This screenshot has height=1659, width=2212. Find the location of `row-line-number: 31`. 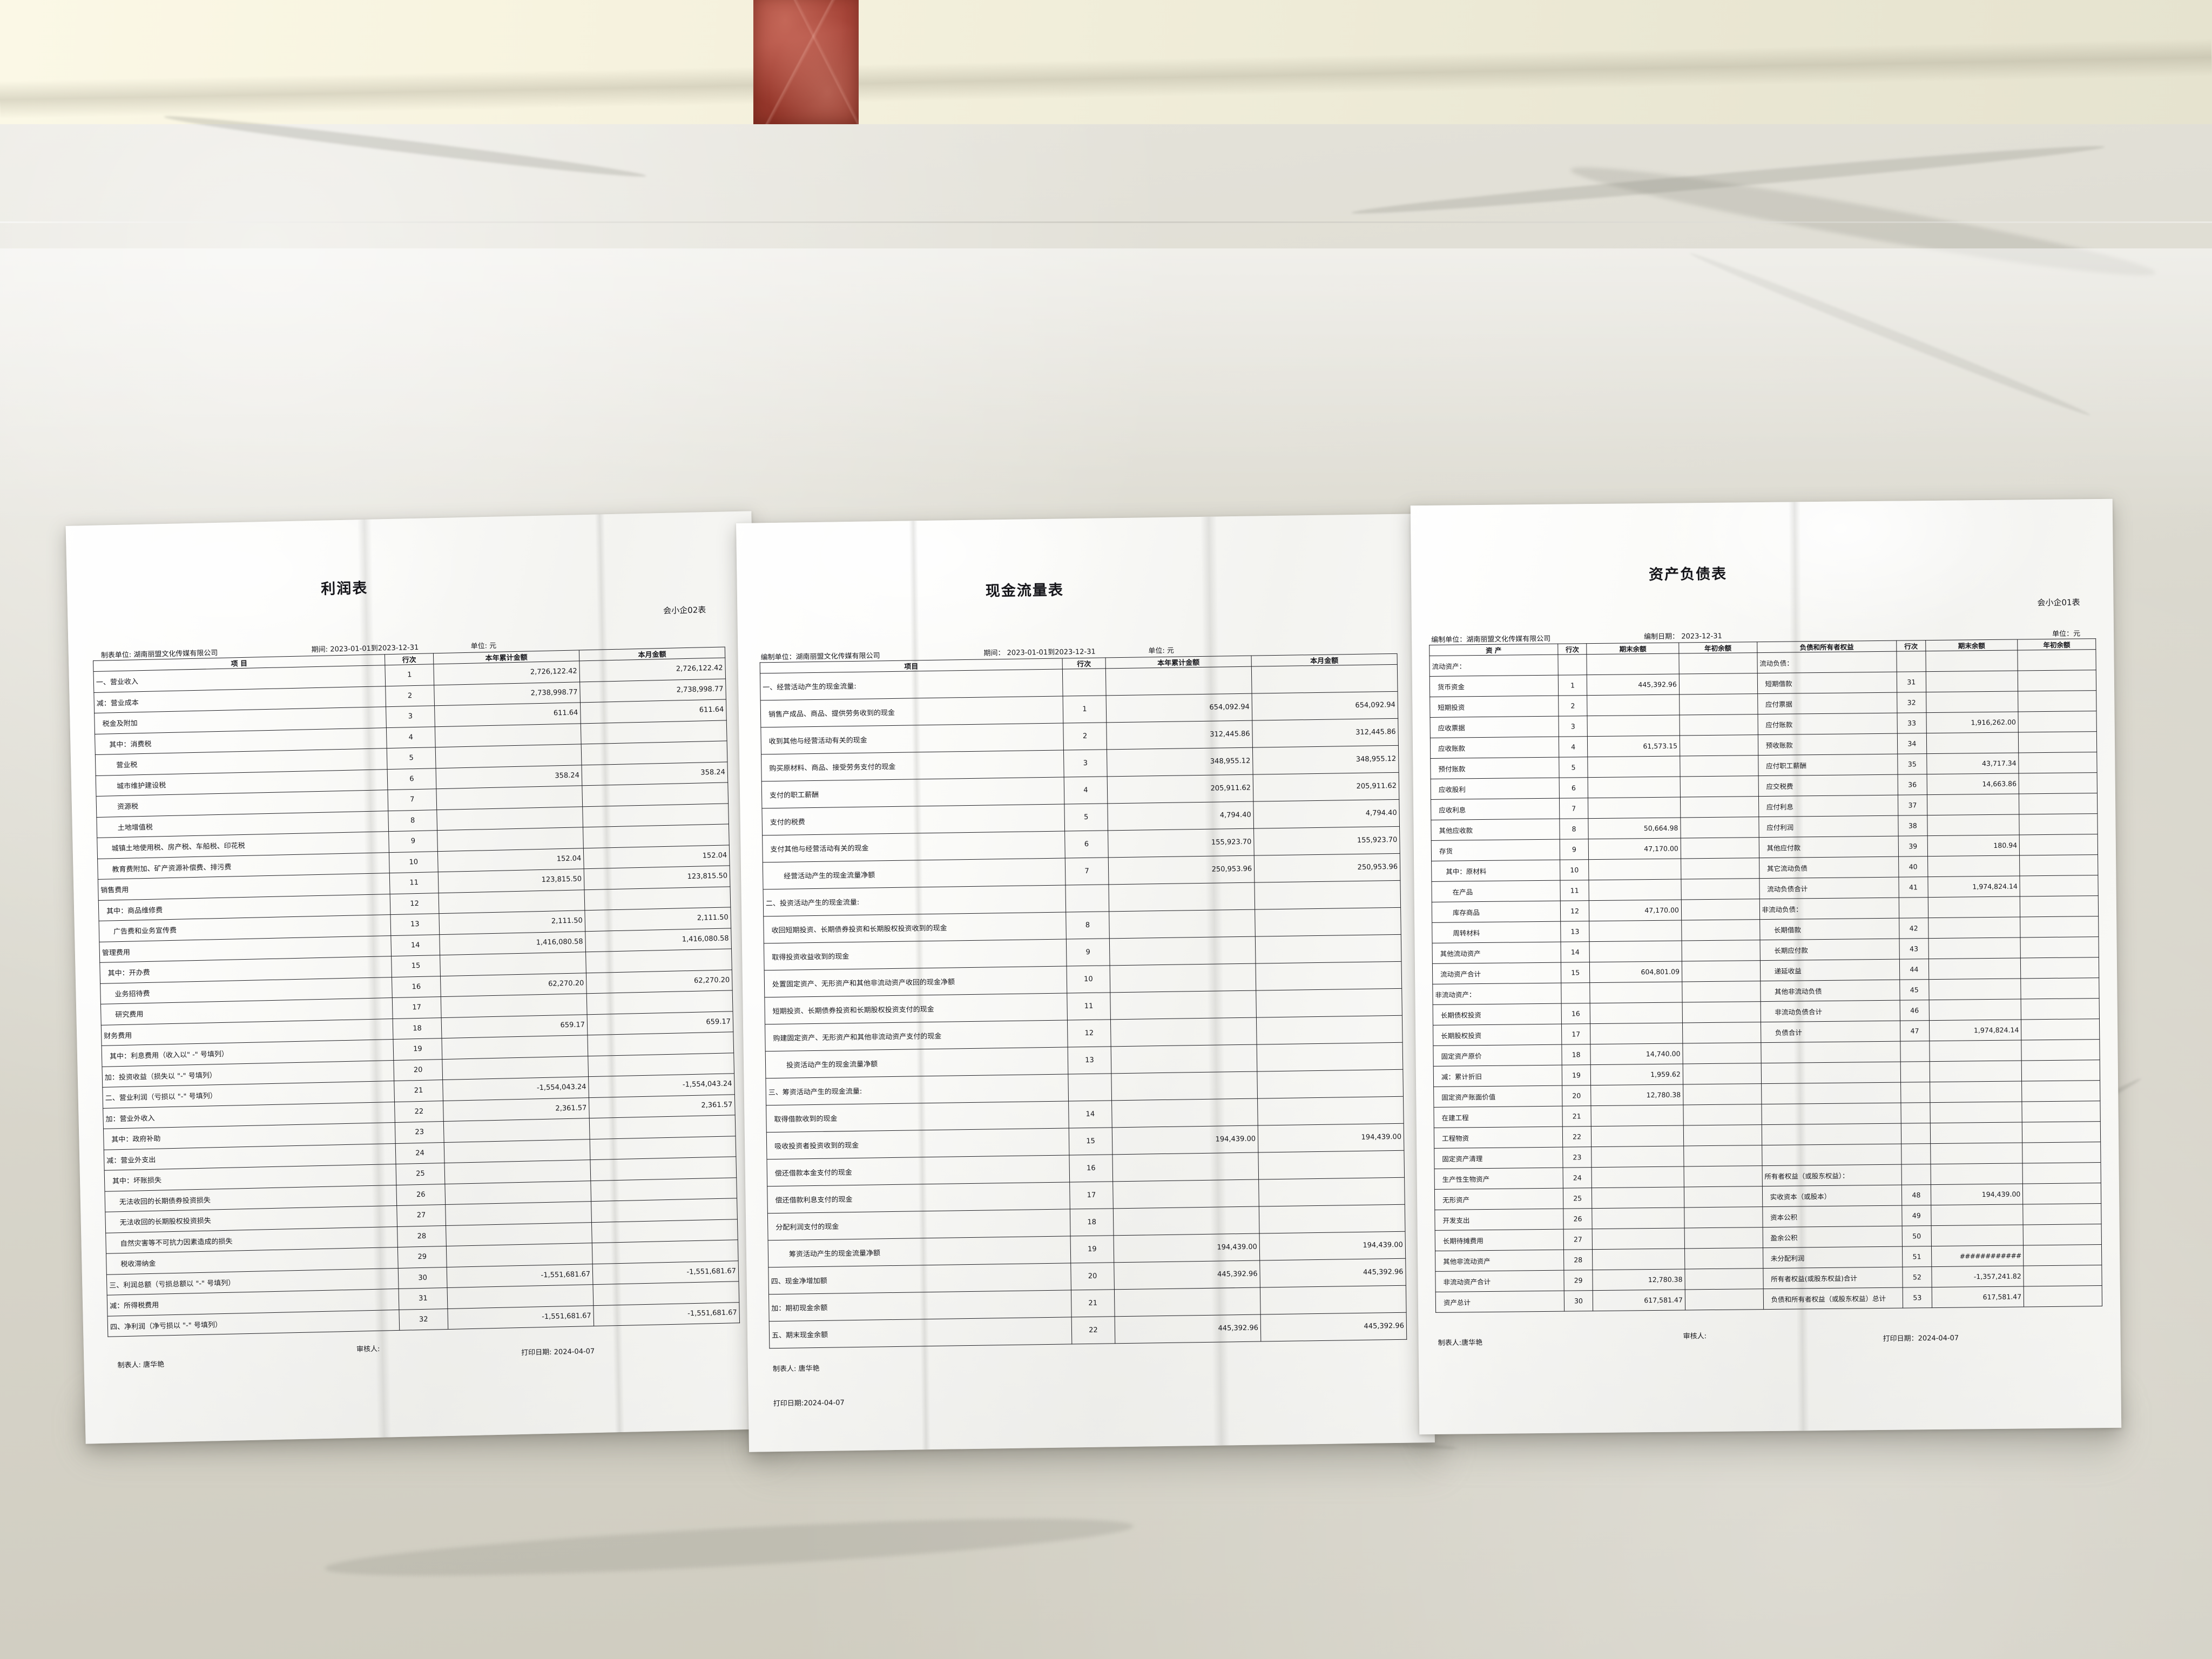

row-line-number: 31 is located at coordinates (423, 1298).